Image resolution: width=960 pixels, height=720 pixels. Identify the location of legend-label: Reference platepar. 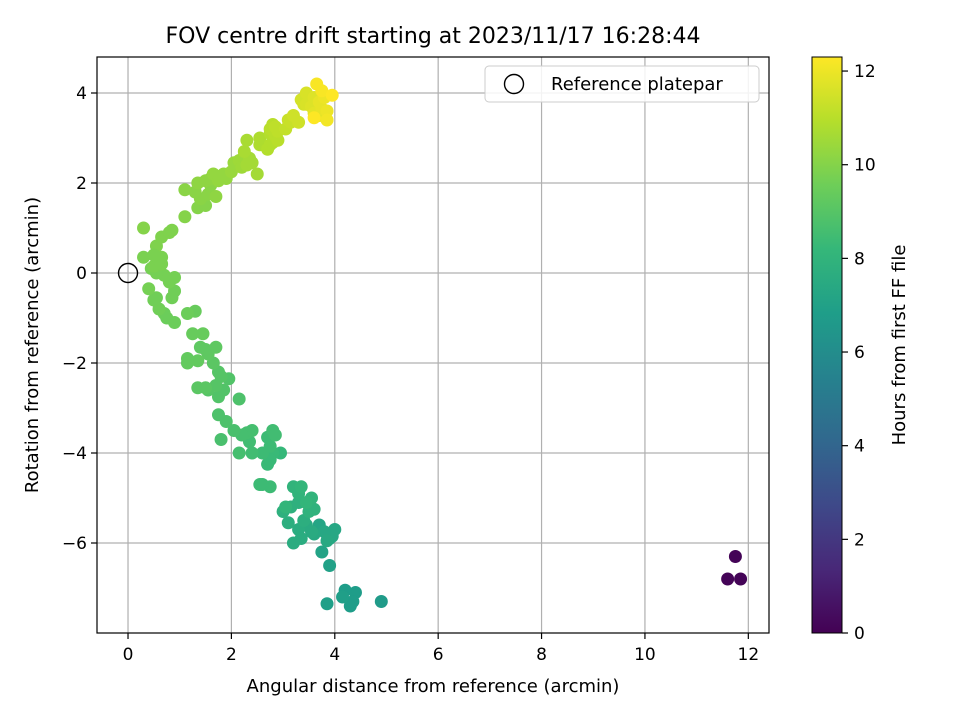
(637, 84).